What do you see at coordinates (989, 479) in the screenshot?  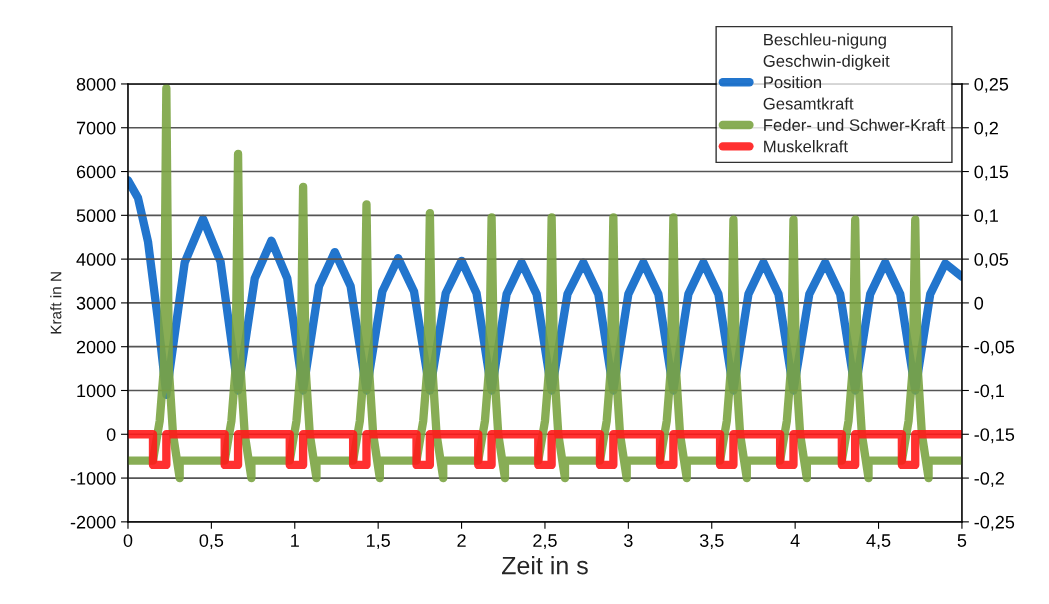 I see `y2-tick-label: -0,2` at bounding box center [989, 479].